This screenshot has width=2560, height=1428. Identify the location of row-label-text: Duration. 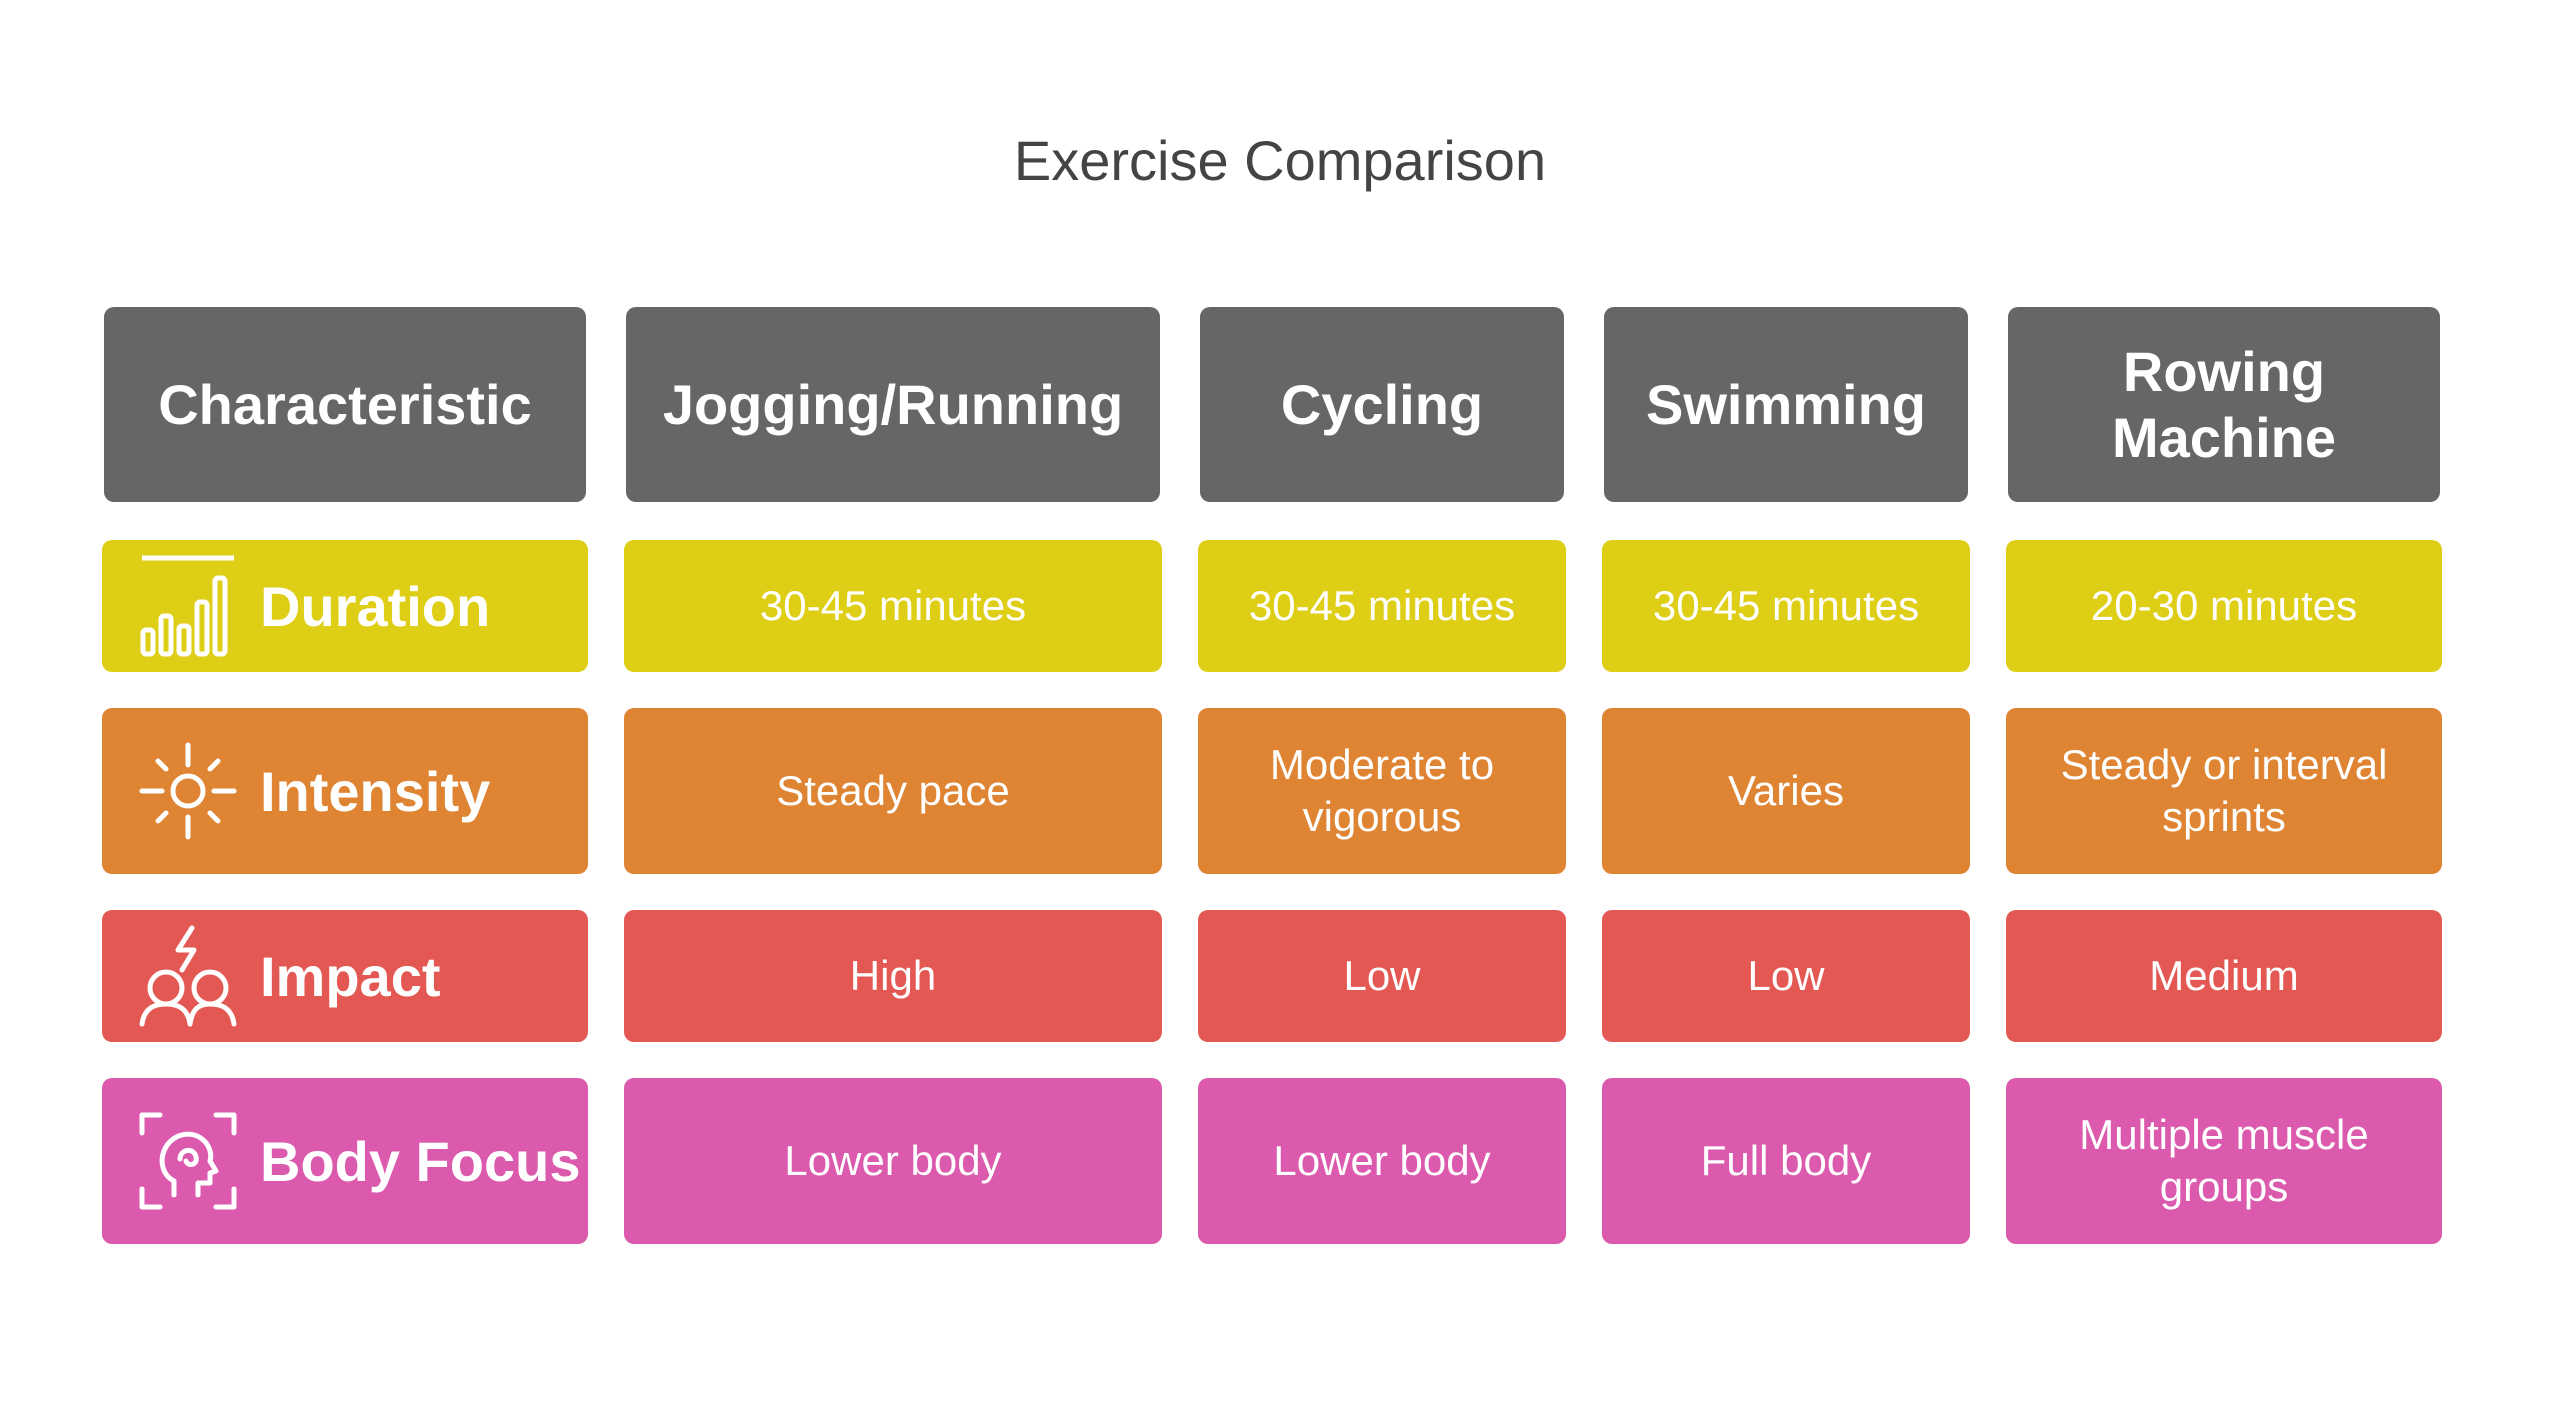
(375, 606).